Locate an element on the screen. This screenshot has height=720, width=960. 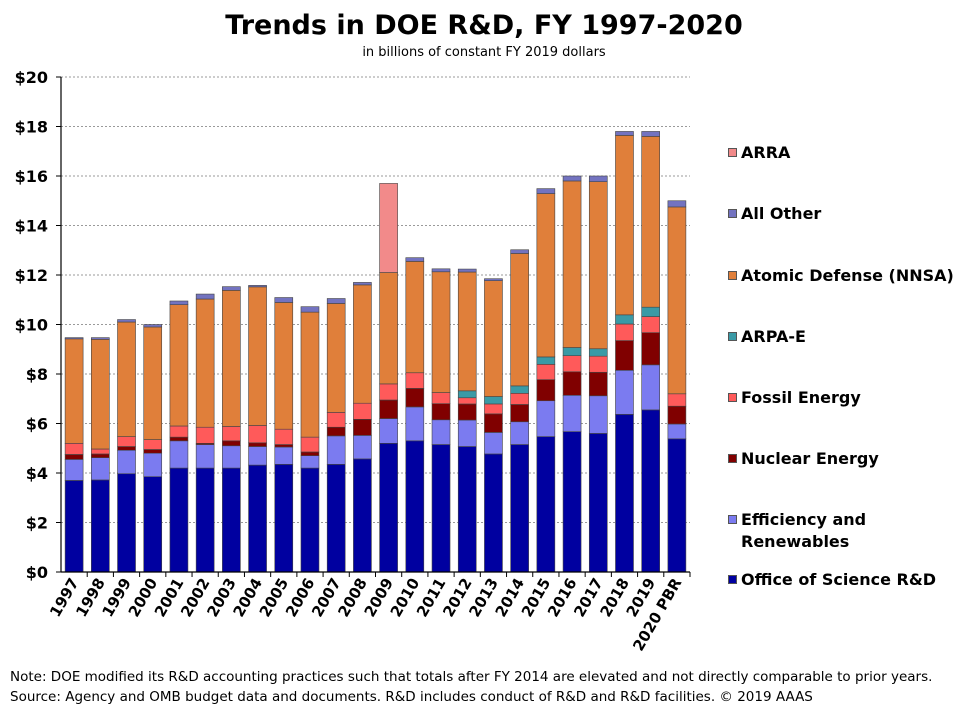
y-tick-label: $2 is located at coordinates (37, 523).